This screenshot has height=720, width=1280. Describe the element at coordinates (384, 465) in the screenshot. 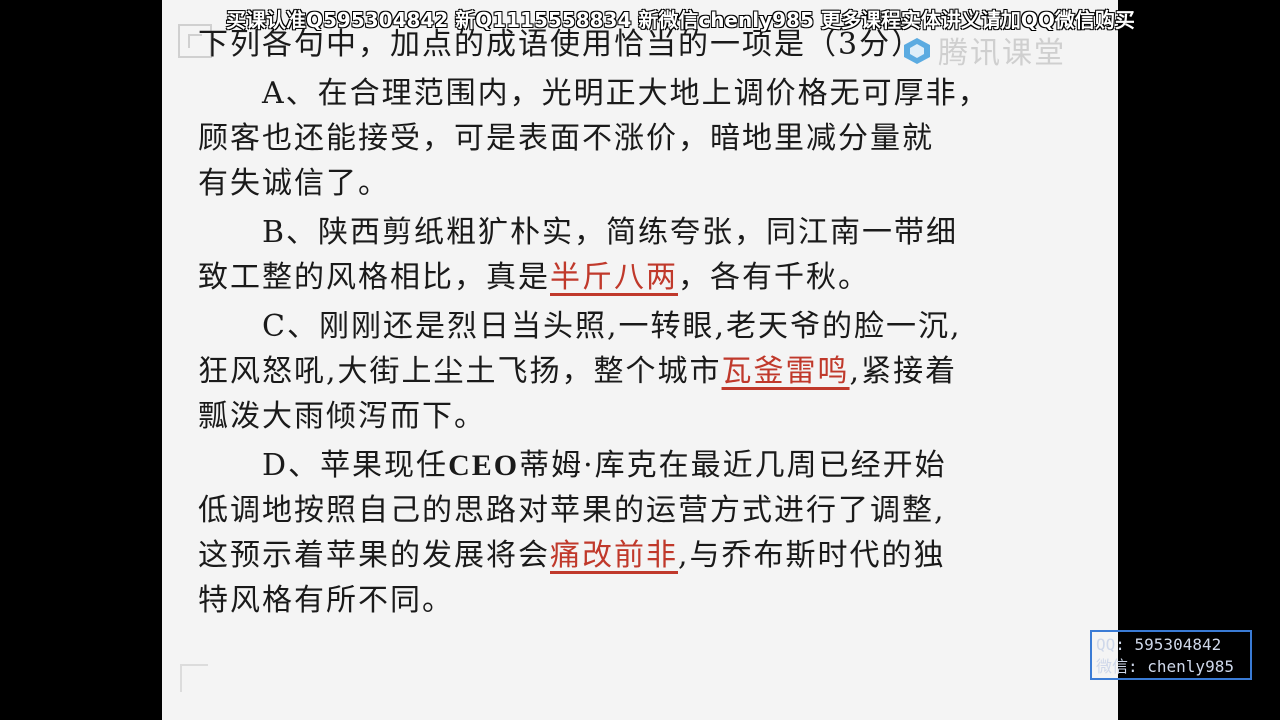

I see `option-d-text-before: 苹果现任` at that location.